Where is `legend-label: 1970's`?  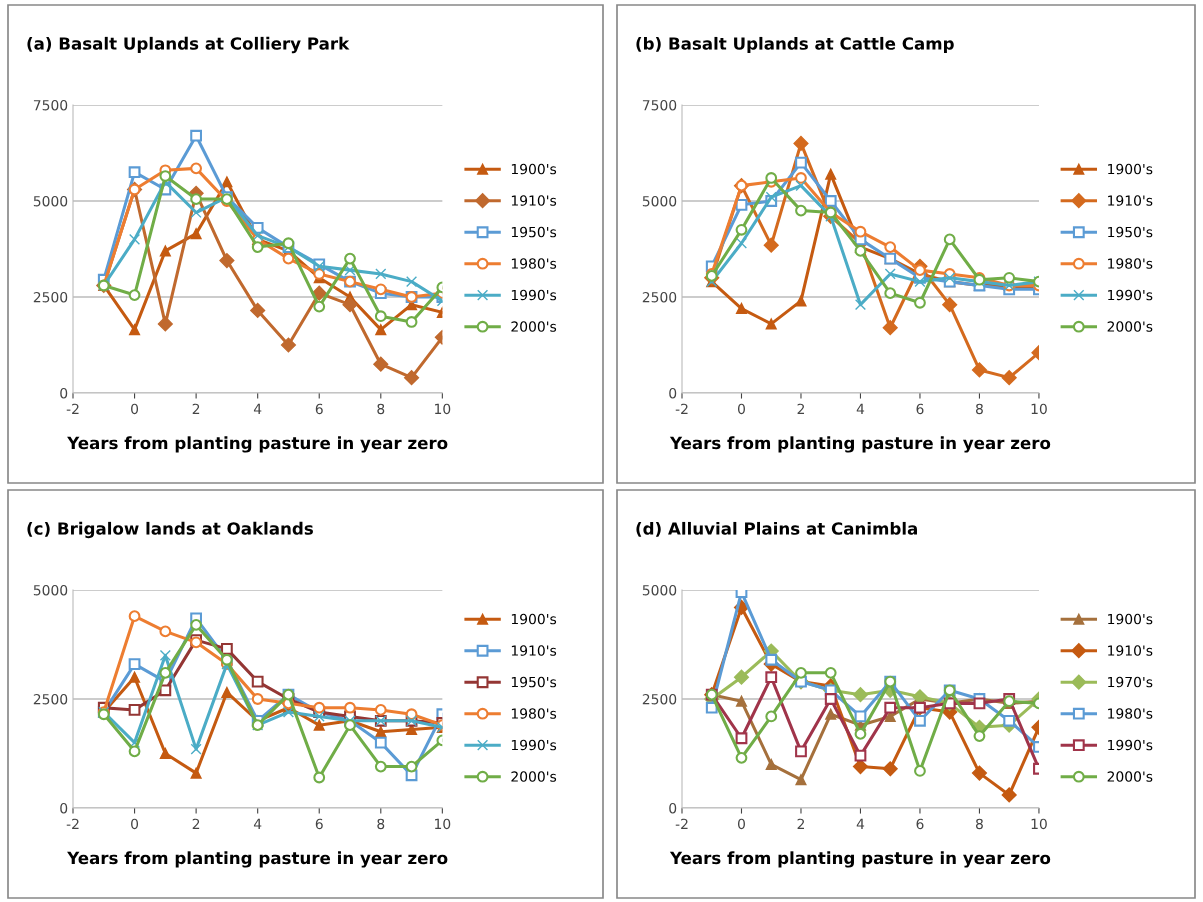
legend-label: 1970's is located at coordinates (1130, 682).